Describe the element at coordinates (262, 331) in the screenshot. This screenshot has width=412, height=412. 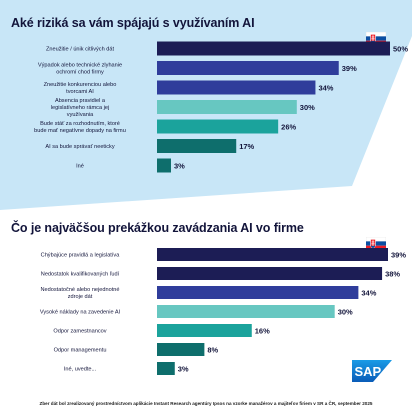
I see `value-label: 16%` at that location.